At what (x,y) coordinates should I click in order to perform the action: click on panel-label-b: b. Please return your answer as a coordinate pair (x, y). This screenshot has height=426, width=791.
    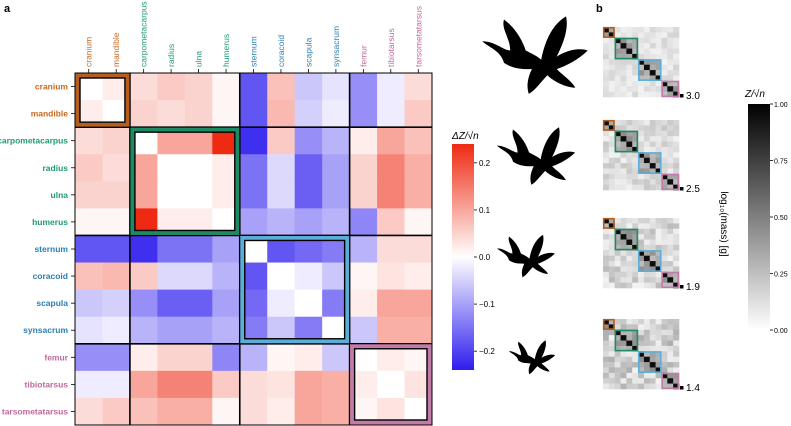
    Looking at the image, I should click on (599, 9).